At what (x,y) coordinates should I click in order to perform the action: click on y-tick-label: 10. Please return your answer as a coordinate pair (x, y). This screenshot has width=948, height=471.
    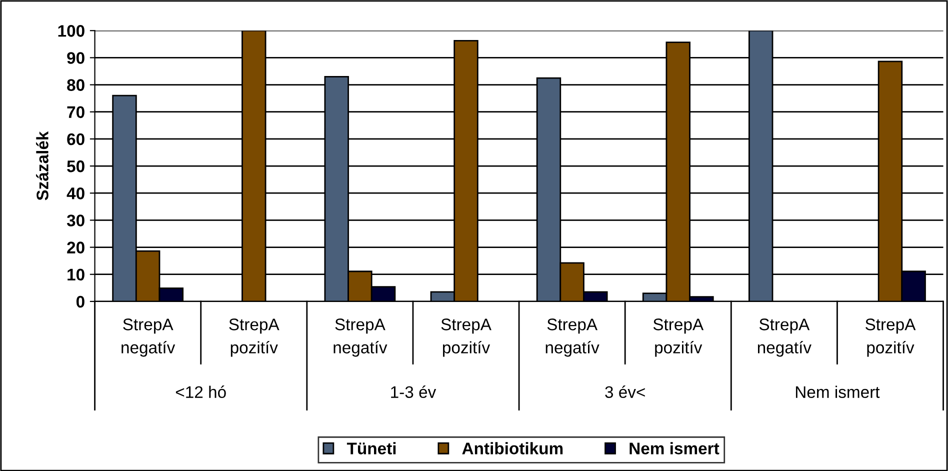
    Looking at the image, I should click on (76, 274).